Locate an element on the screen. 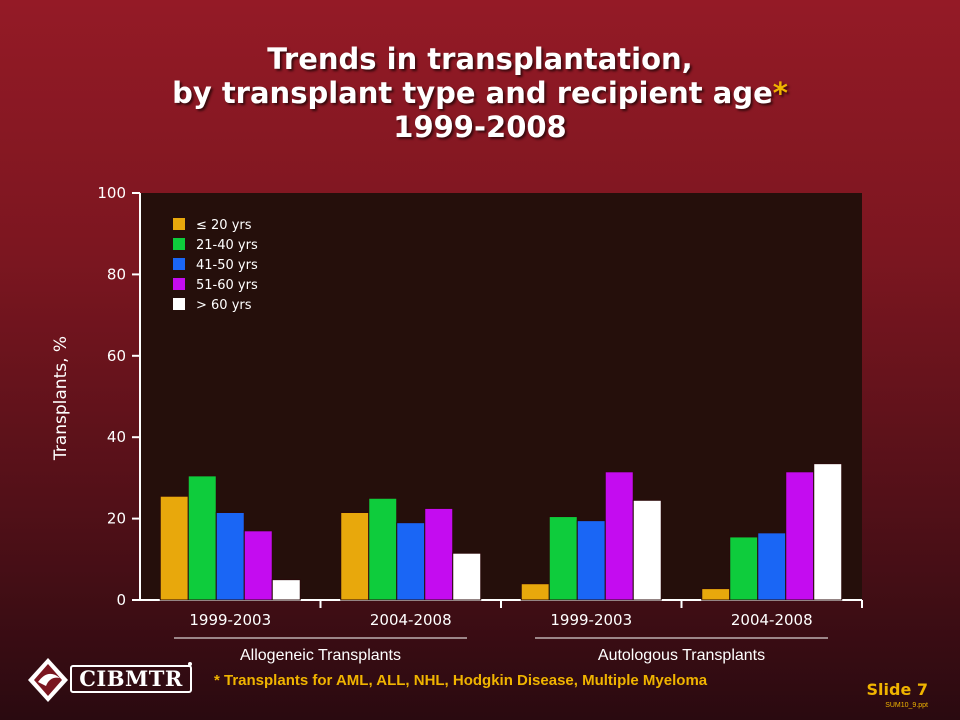  title-line-2-text: by transplant type and recipient age is located at coordinates (472, 93).